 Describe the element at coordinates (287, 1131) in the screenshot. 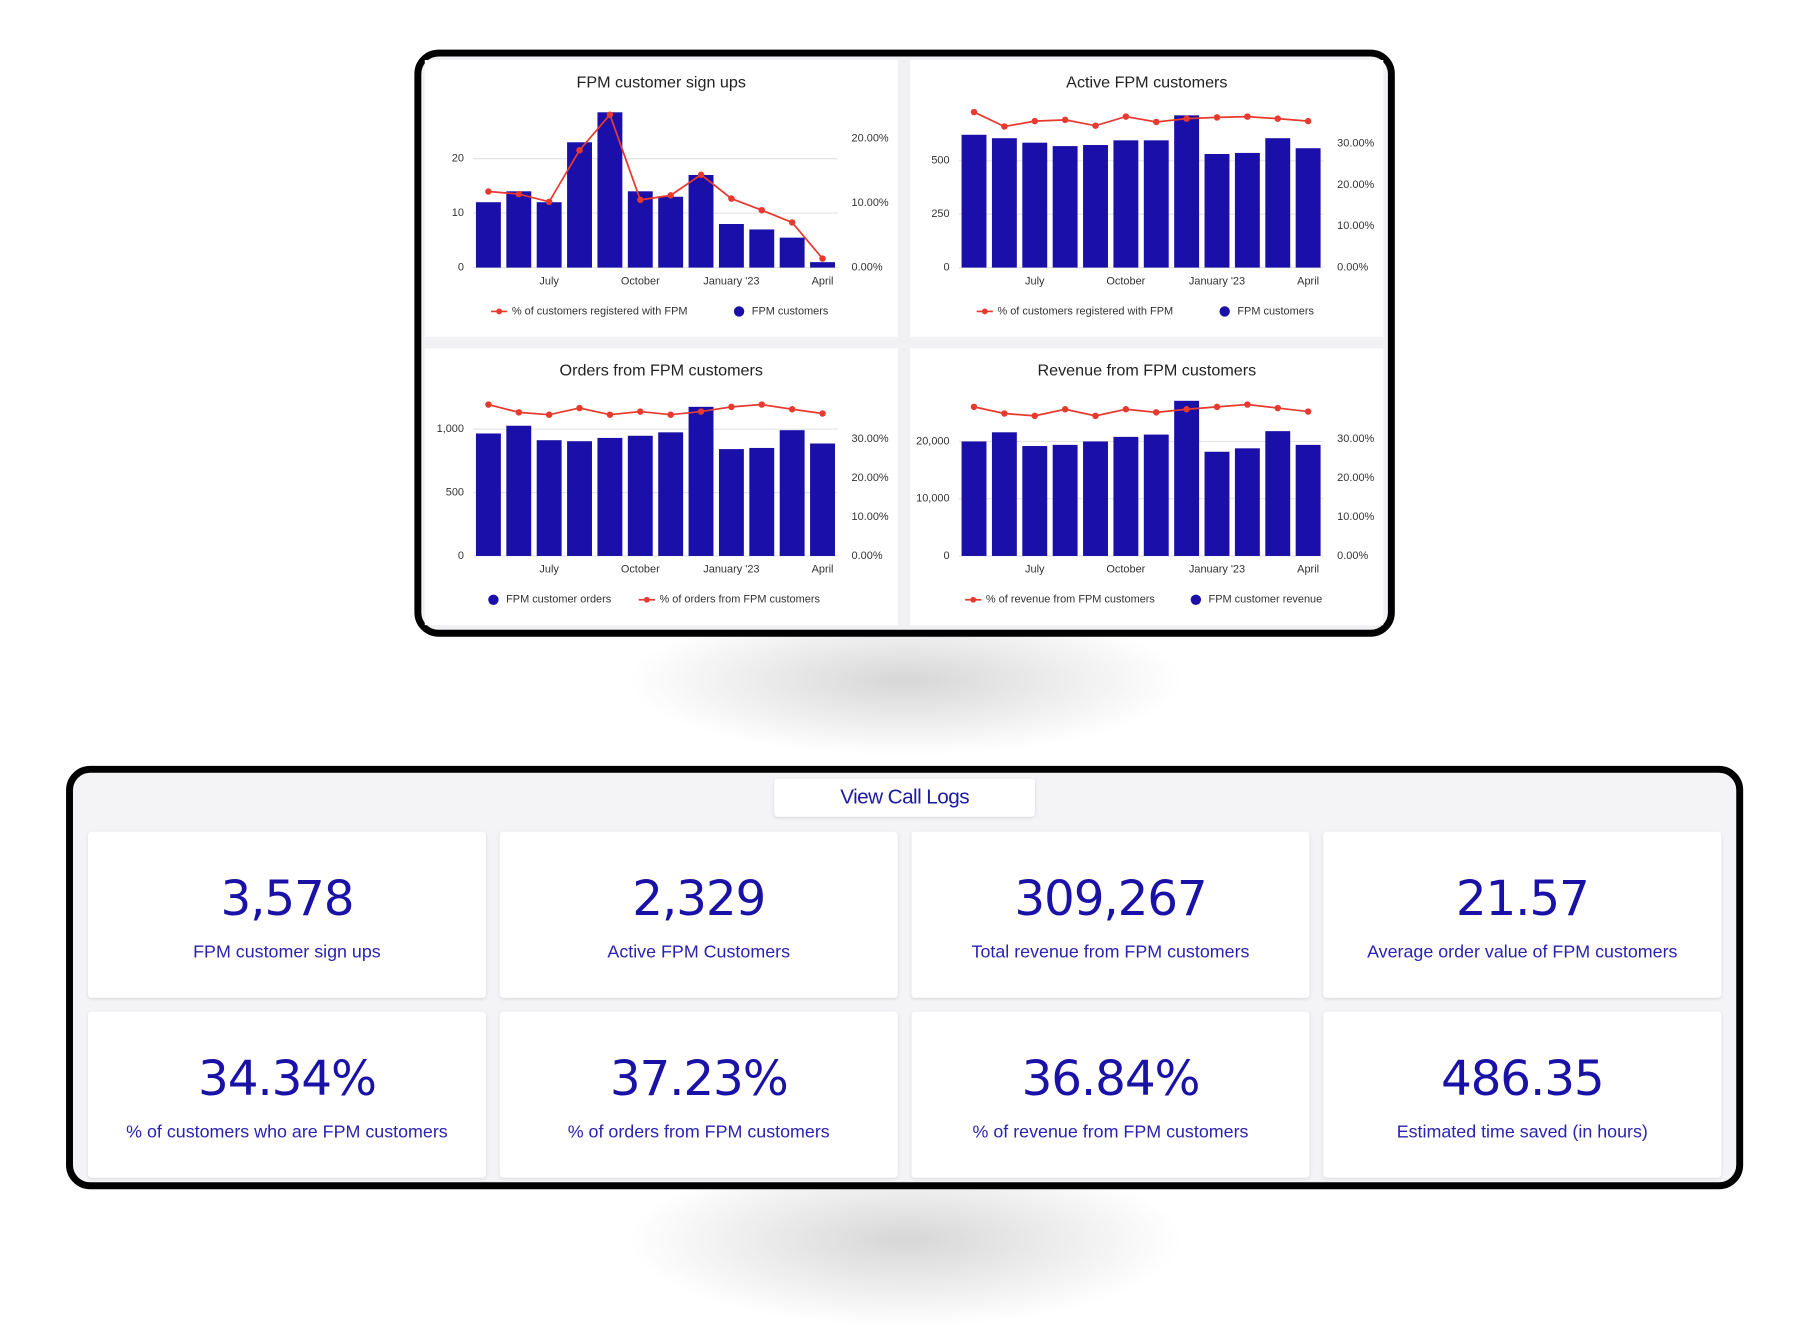

I see `kpi-label: % of customers who are FPM customers` at that location.